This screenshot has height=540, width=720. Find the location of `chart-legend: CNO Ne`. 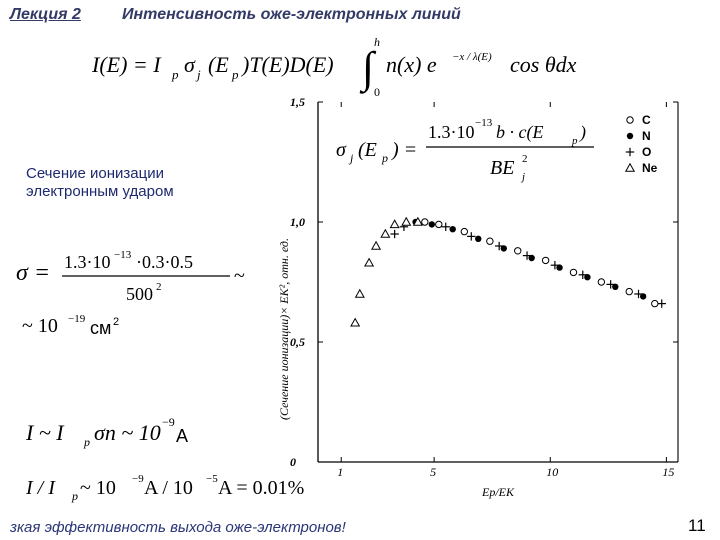

chart-legend: CNO Ne is located at coordinates (641, 144).